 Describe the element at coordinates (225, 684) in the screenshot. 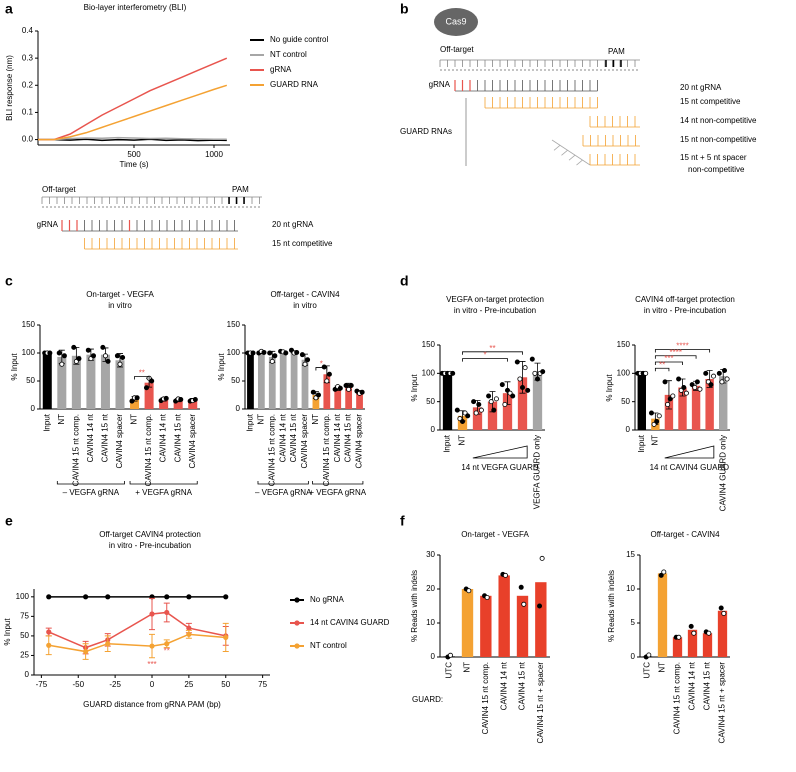

I see `x-tick-label: 50` at that location.